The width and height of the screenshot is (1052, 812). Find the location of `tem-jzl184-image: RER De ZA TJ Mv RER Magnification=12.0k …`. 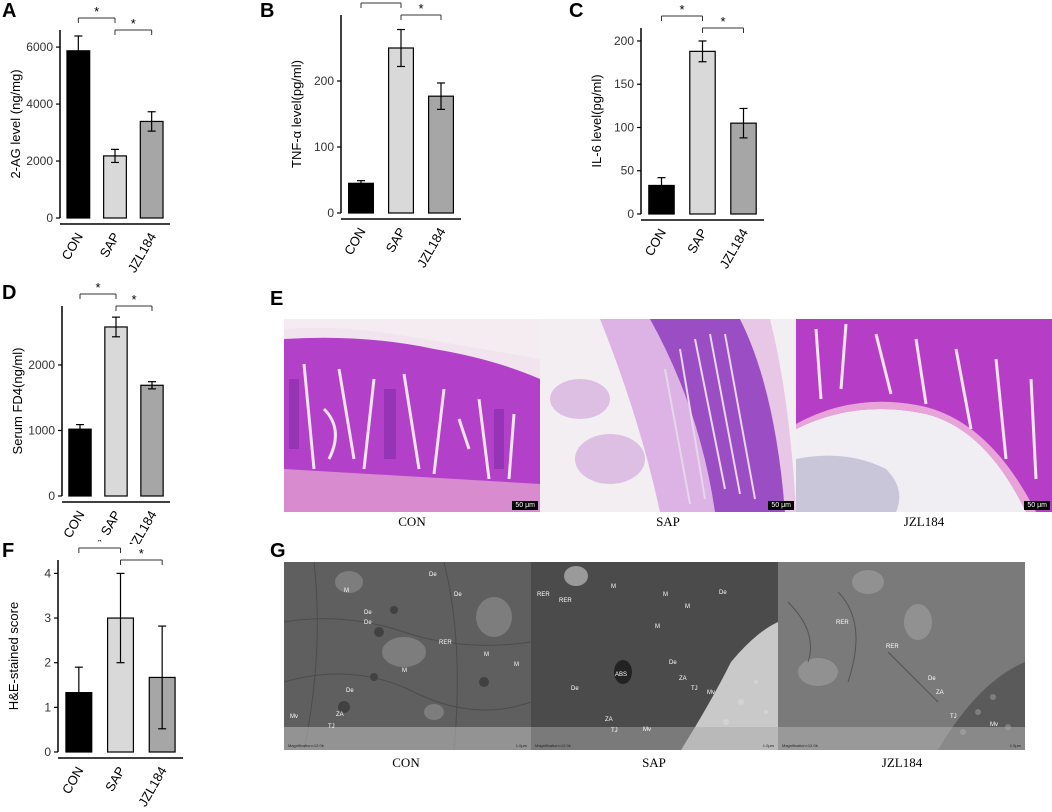

tem-jzl184-image: RER De ZA TJ Mv RER Magnification=12.0k … is located at coordinates (901, 656).